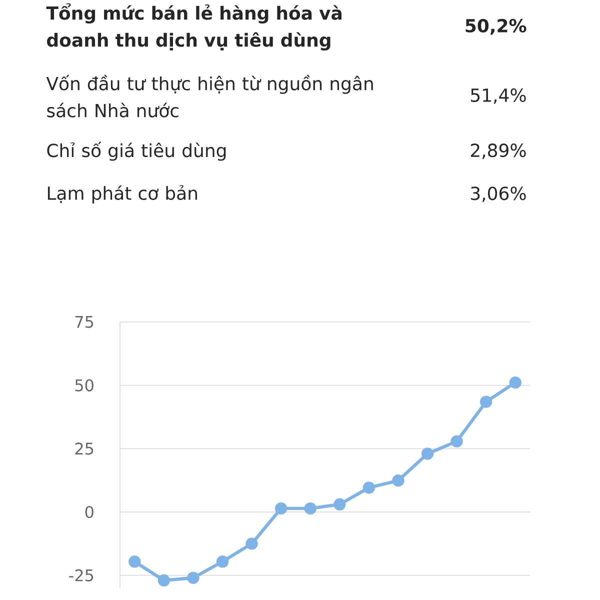  Describe the element at coordinates (496, 26) in the screenshot. I see `text: 50,2%` at that location.